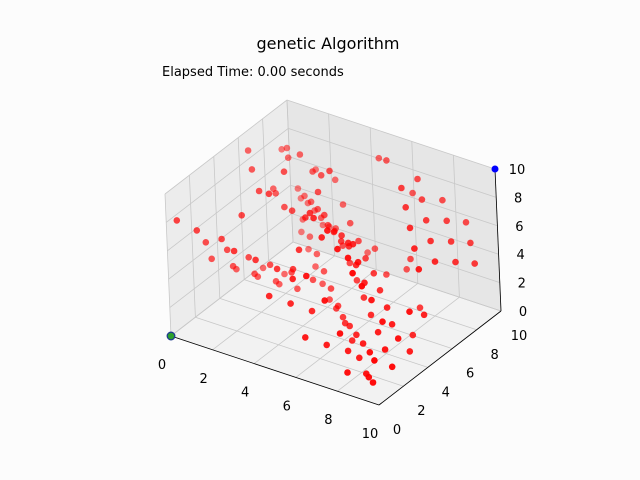 The image size is (640, 480). What do you see at coordinates (519, 227) in the screenshot?
I see `z-tick-label: 6` at bounding box center [519, 227].